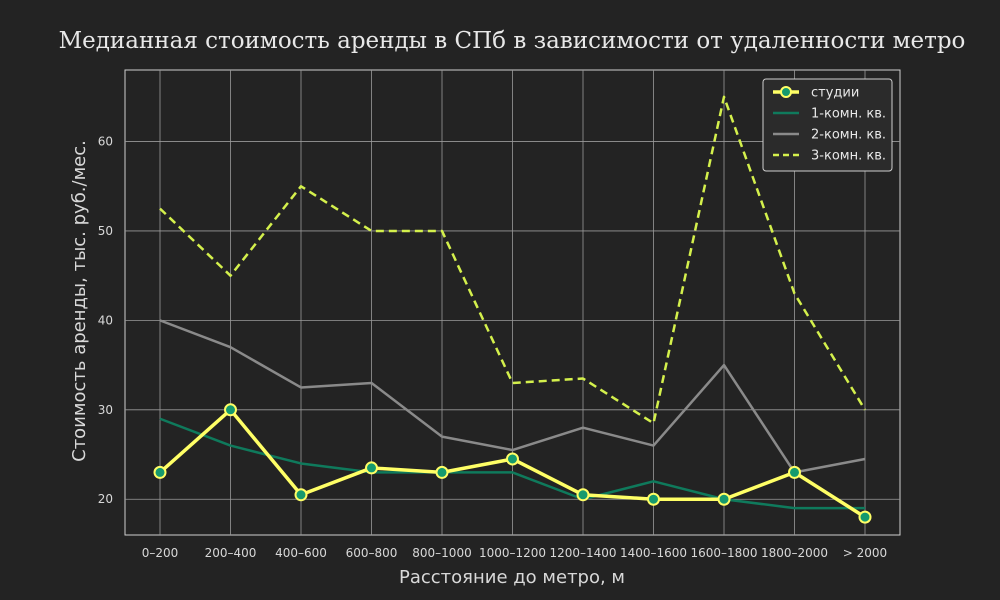 The height and width of the screenshot is (600, 1000). I want to click on y-tick-label: 20, so click(105, 499).